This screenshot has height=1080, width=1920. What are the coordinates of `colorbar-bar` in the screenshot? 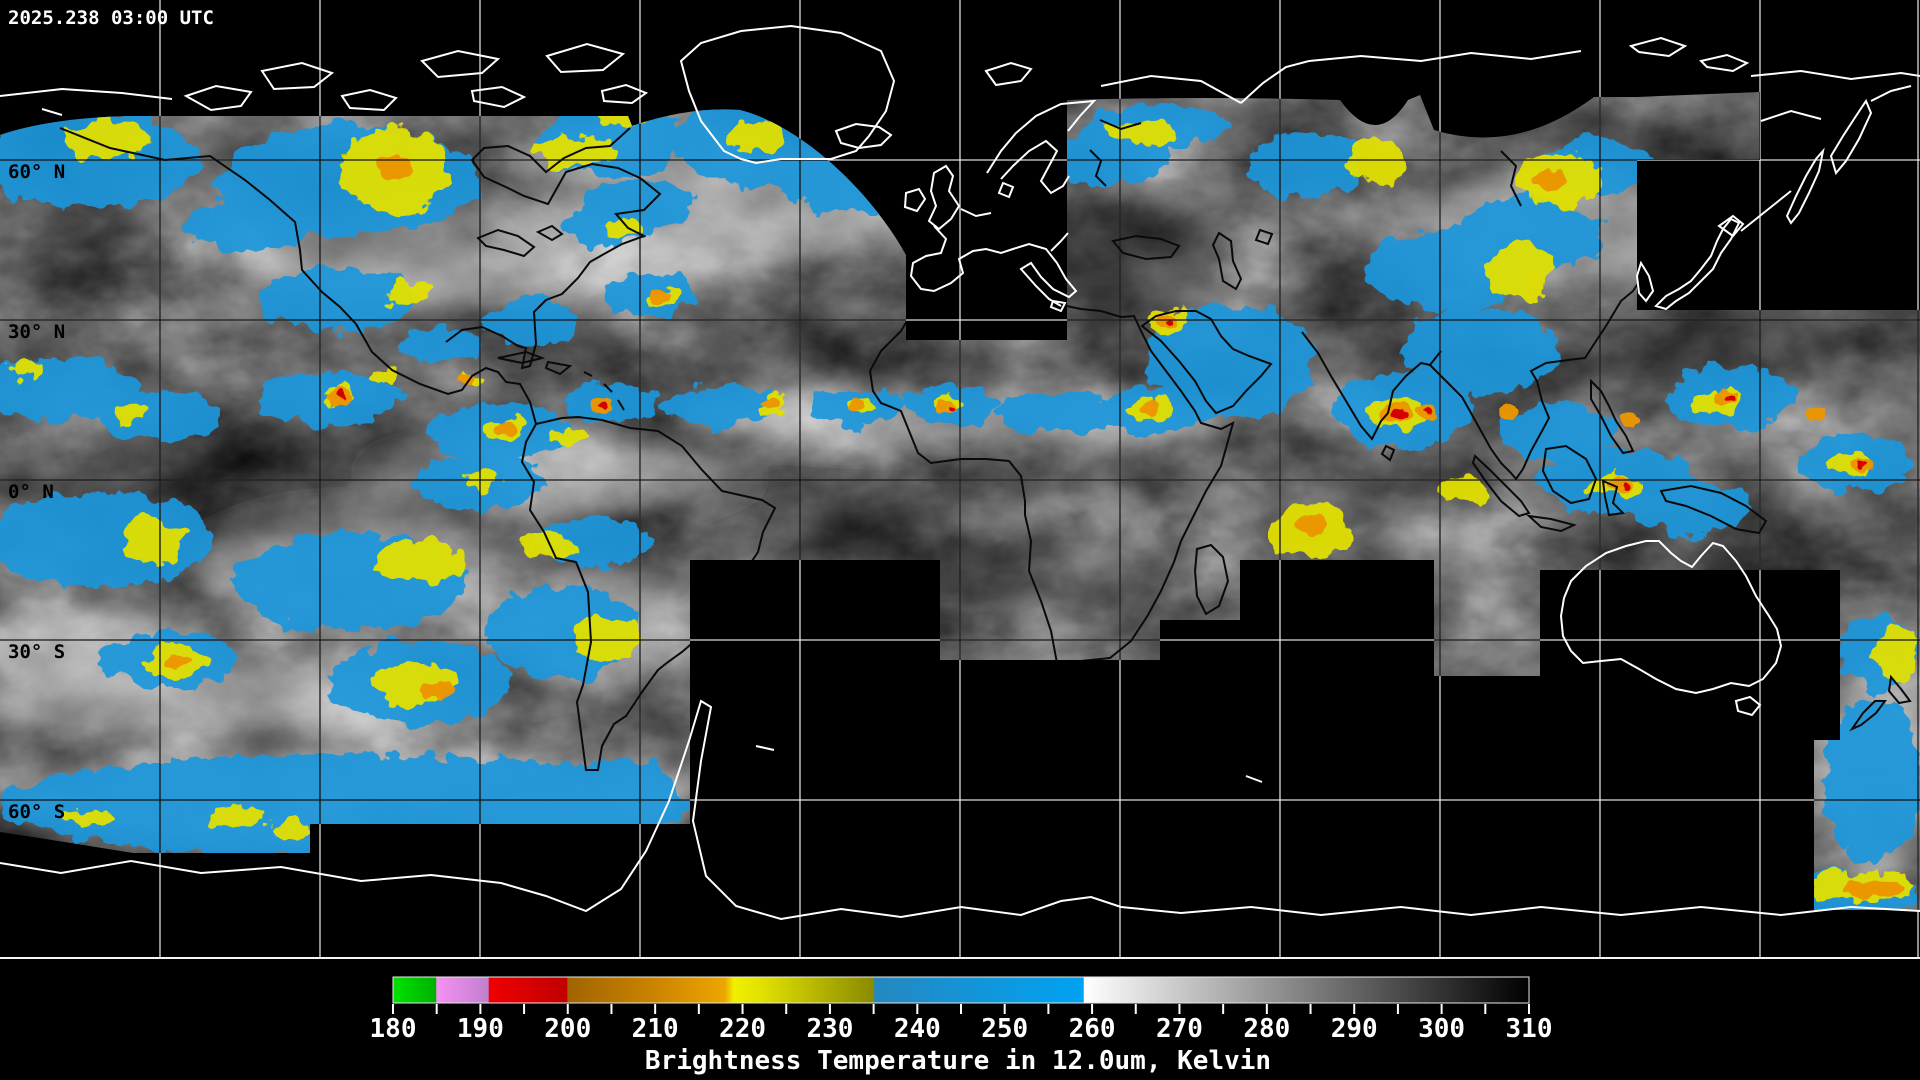 It's located at (961, 990).